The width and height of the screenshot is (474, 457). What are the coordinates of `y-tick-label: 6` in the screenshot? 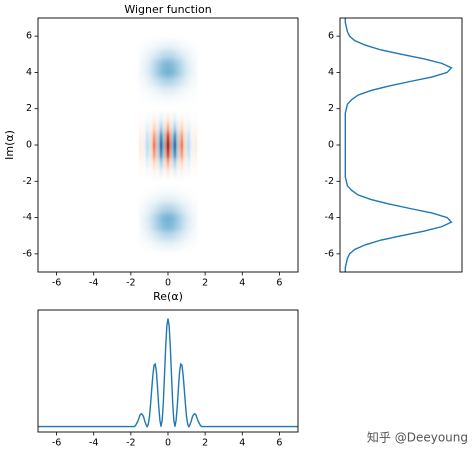 It's located at (29, 36).